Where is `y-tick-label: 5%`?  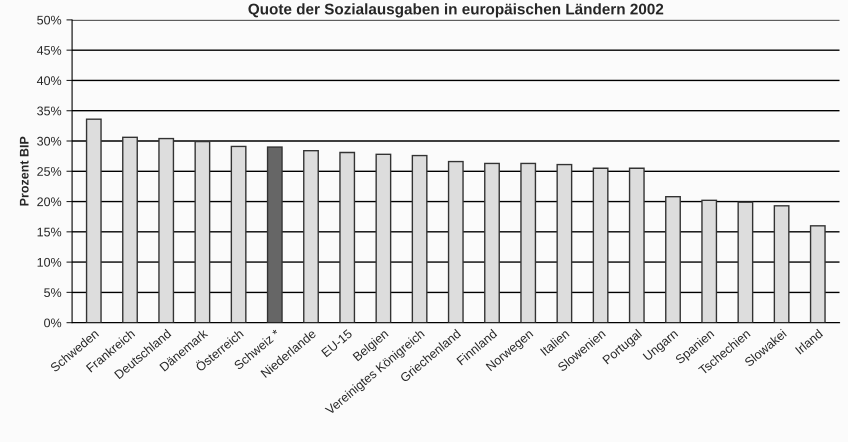
y-tick-label: 5% is located at coordinates (53, 293).